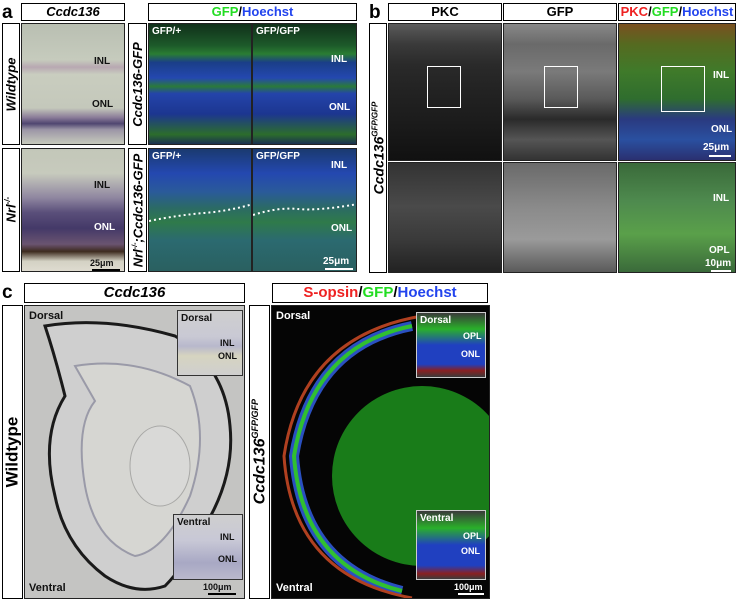  I want to click on panel-c-row-label: Wildtype, so click(12, 452).